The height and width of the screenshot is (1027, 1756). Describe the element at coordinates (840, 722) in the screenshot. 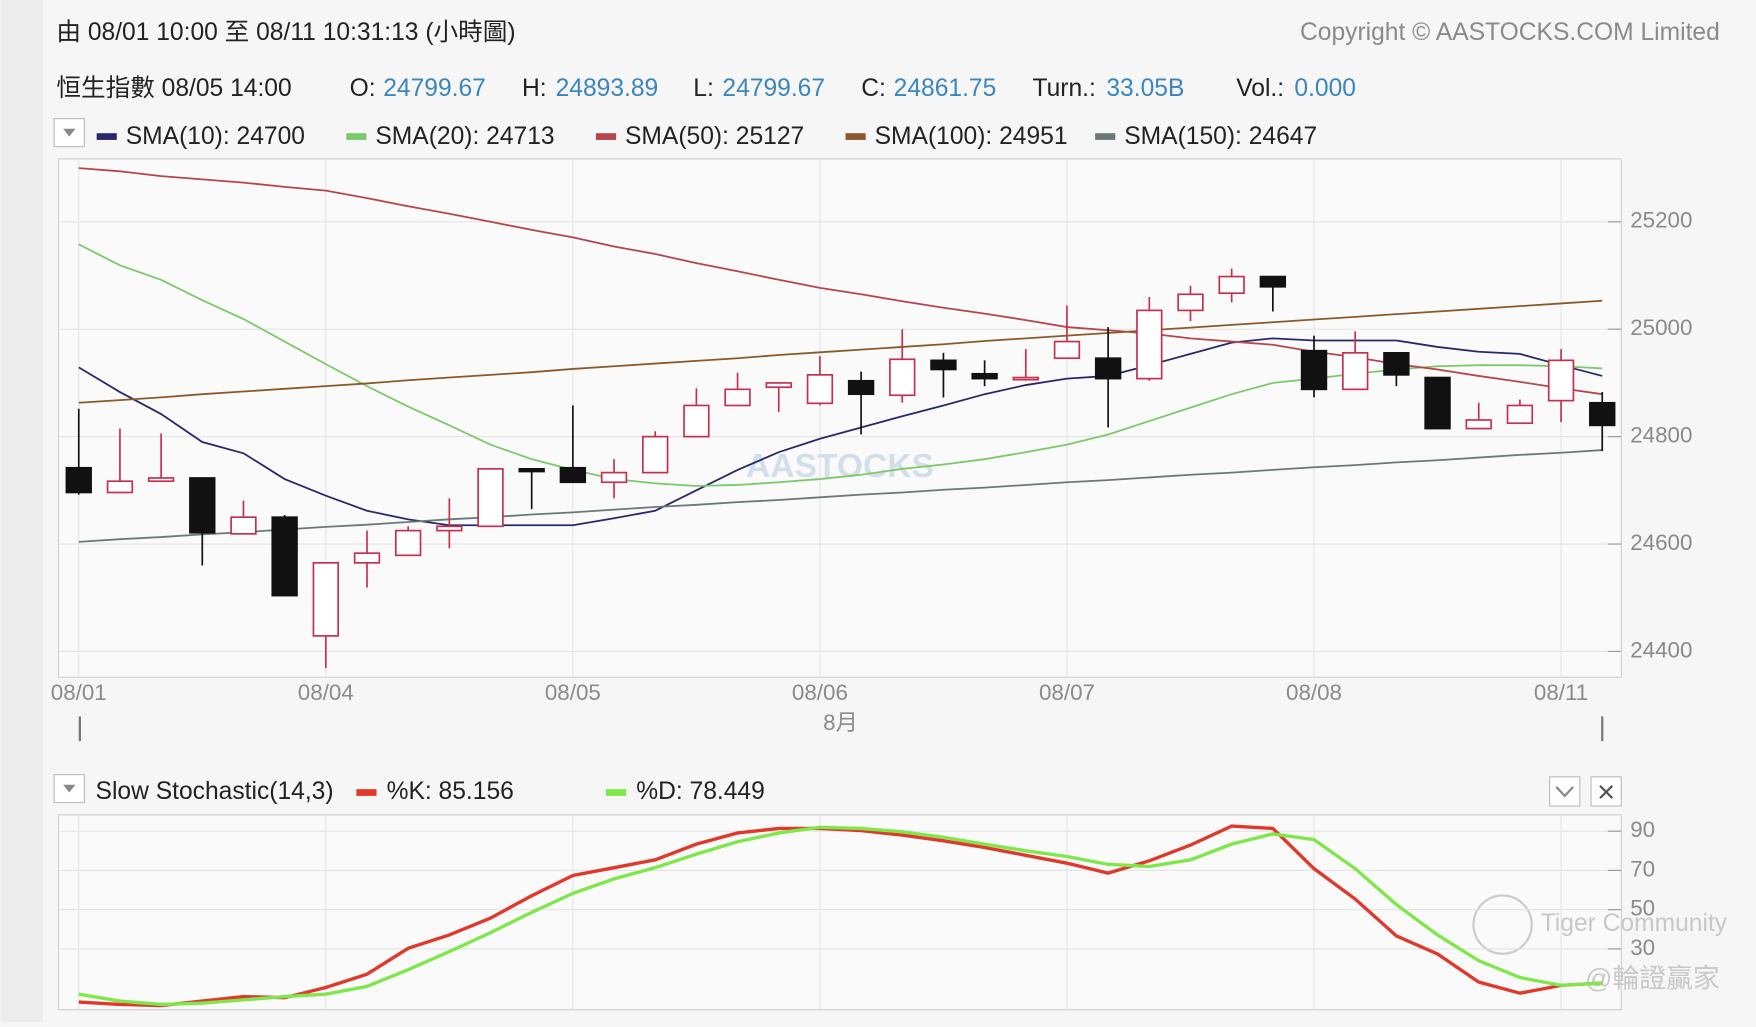

I see `x-sublabel: 8月` at that location.